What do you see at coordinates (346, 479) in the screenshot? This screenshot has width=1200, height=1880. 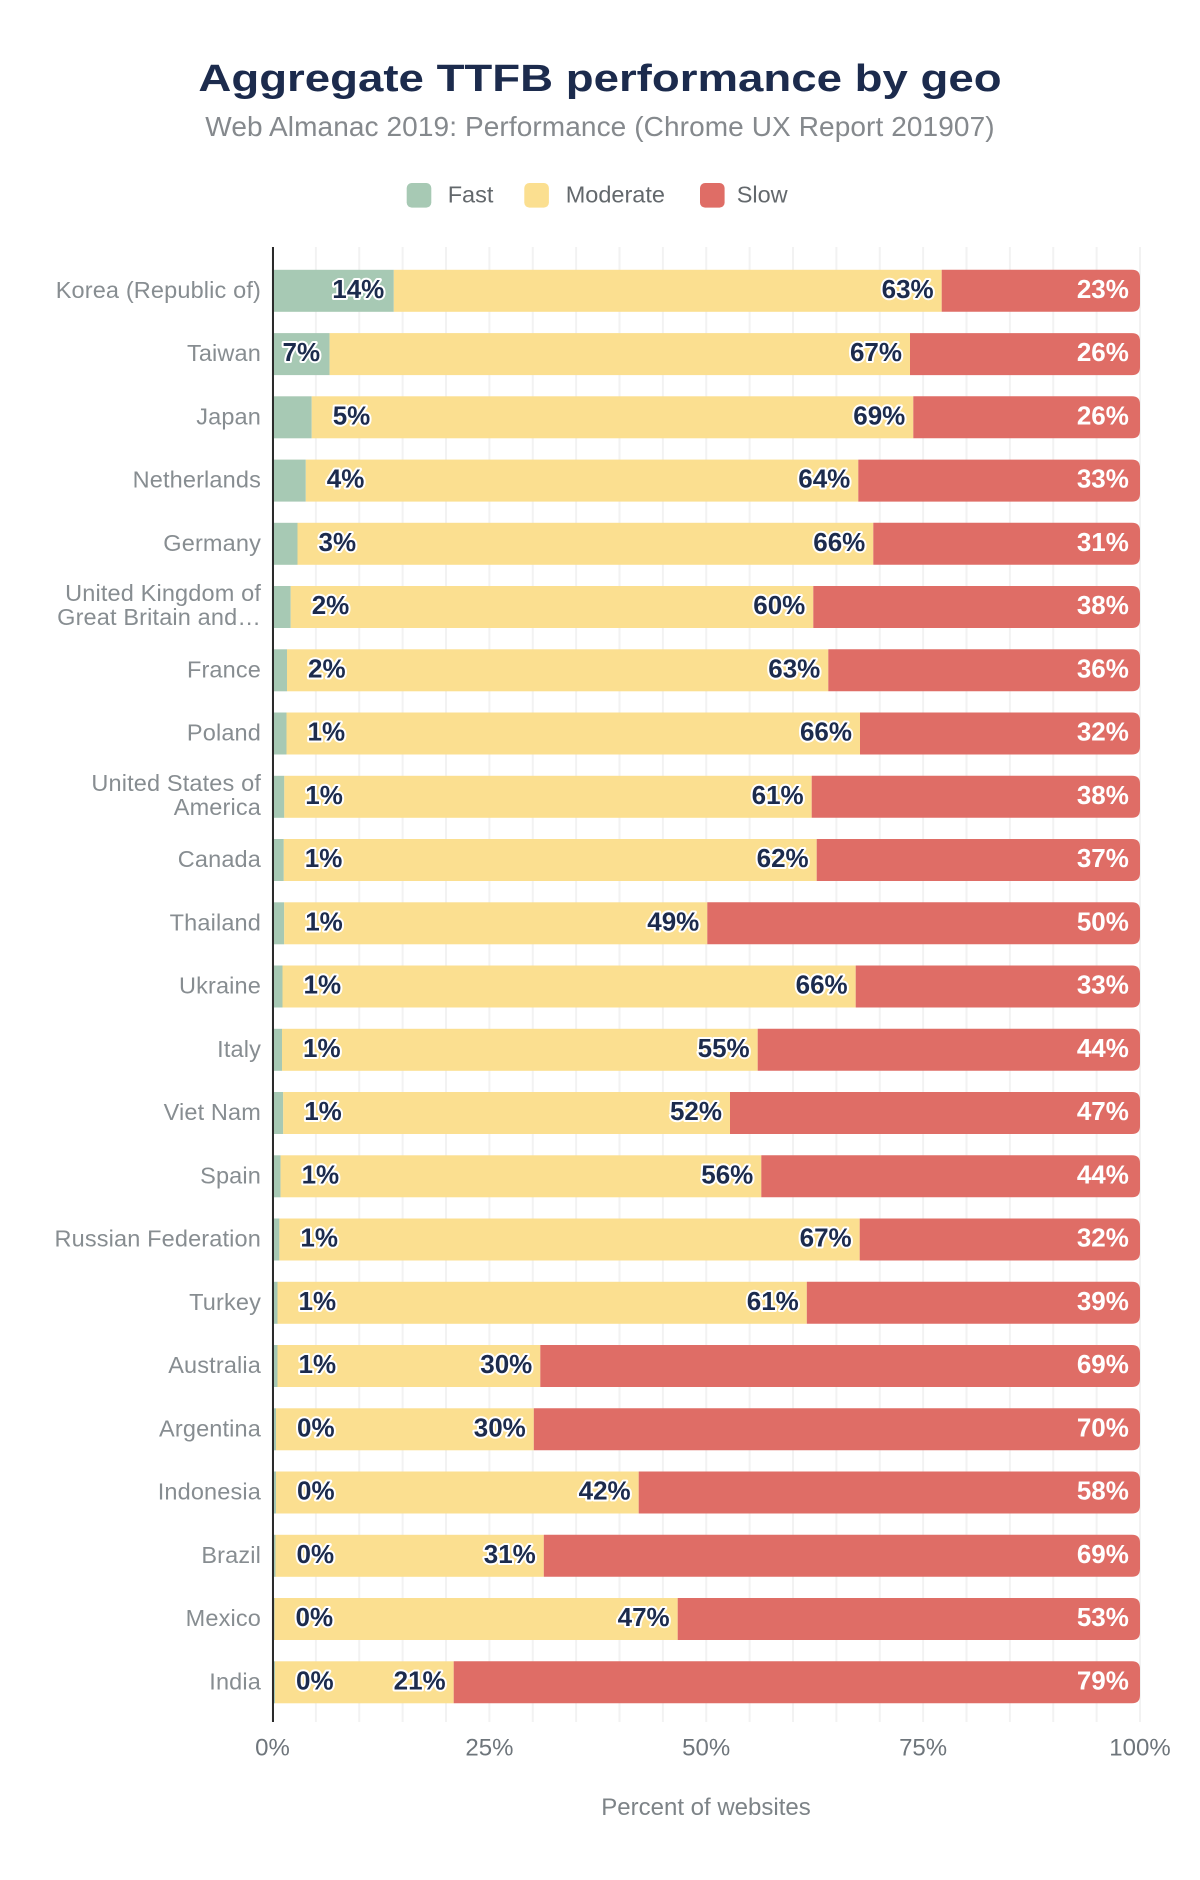 I see `svg-text: 4%` at bounding box center [346, 479].